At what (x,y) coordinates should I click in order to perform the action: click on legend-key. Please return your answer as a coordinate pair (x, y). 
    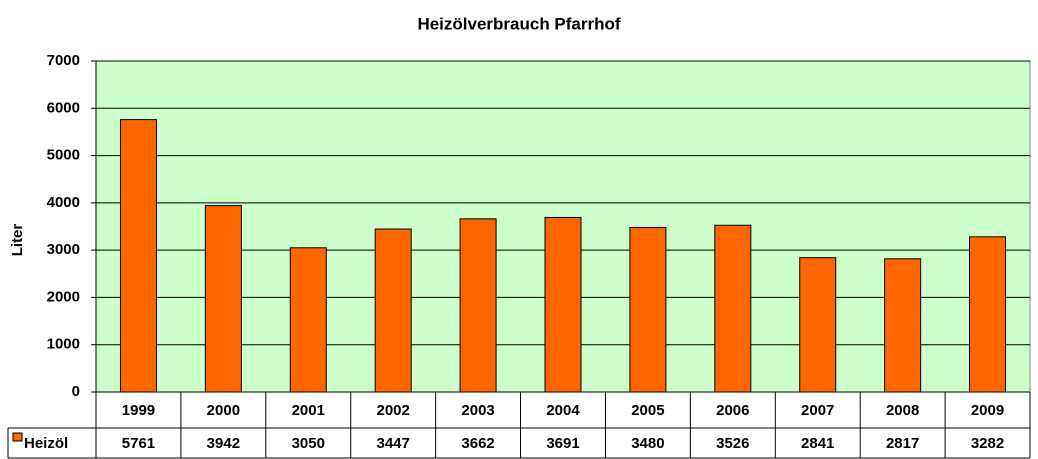
    Looking at the image, I should click on (17, 437).